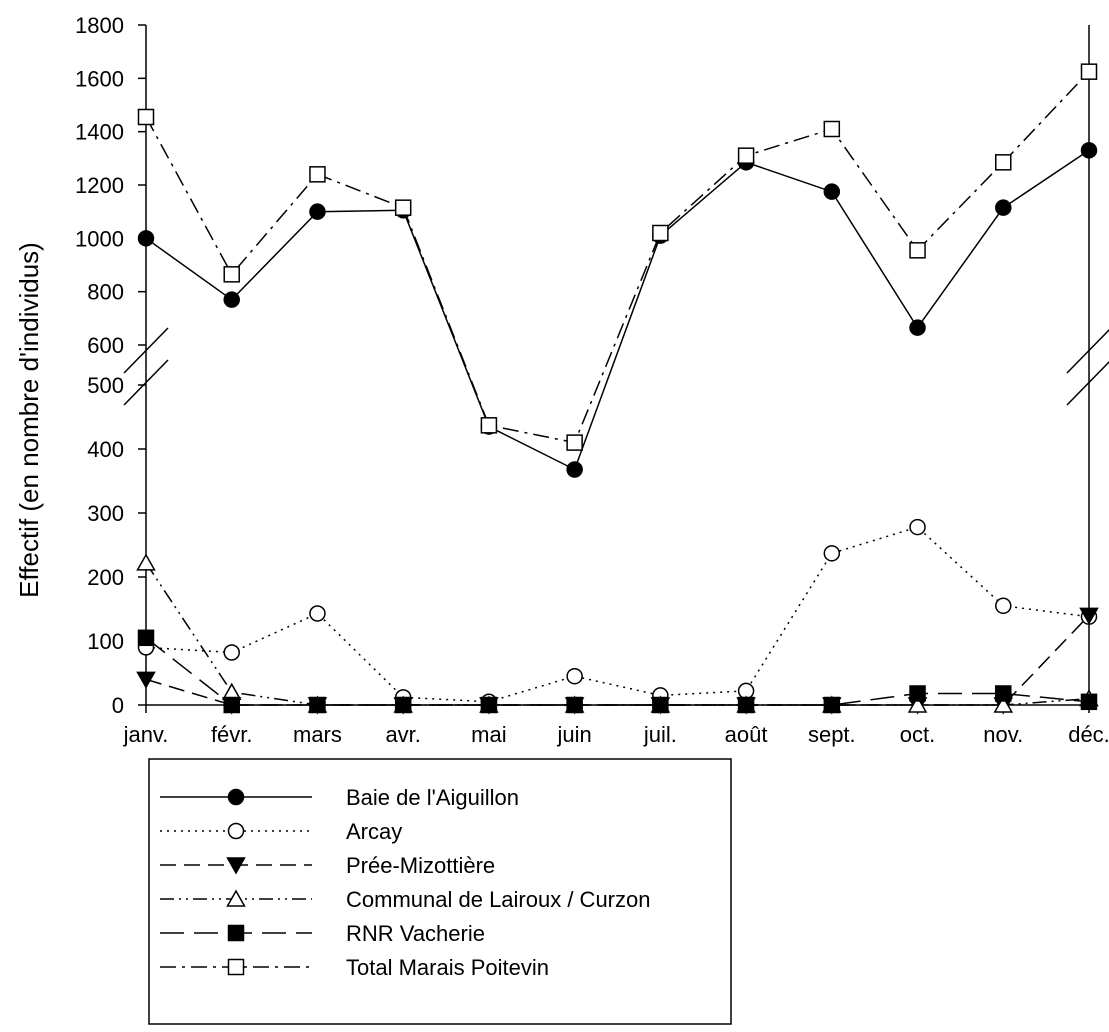 Image resolution: width=1109 pixels, height=1032 pixels. Describe the element at coordinates (746, 734) in the screenshot. I see `x-tick-label: août` at that location.